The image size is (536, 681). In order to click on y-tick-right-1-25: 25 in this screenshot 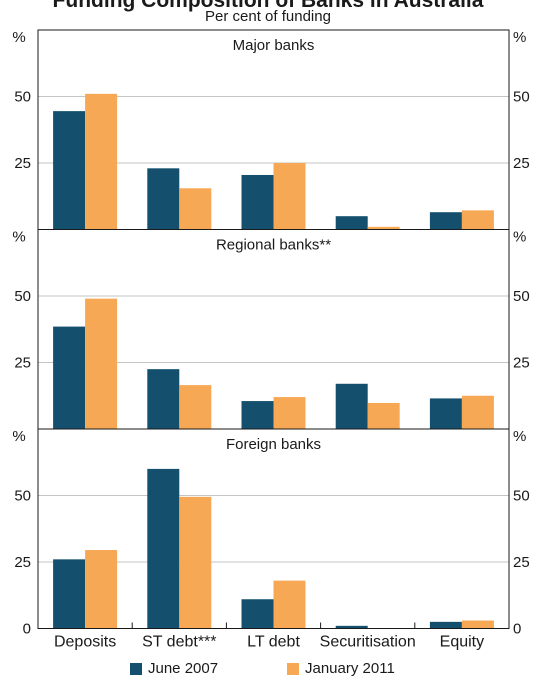, I will do `click(521, 163)`.